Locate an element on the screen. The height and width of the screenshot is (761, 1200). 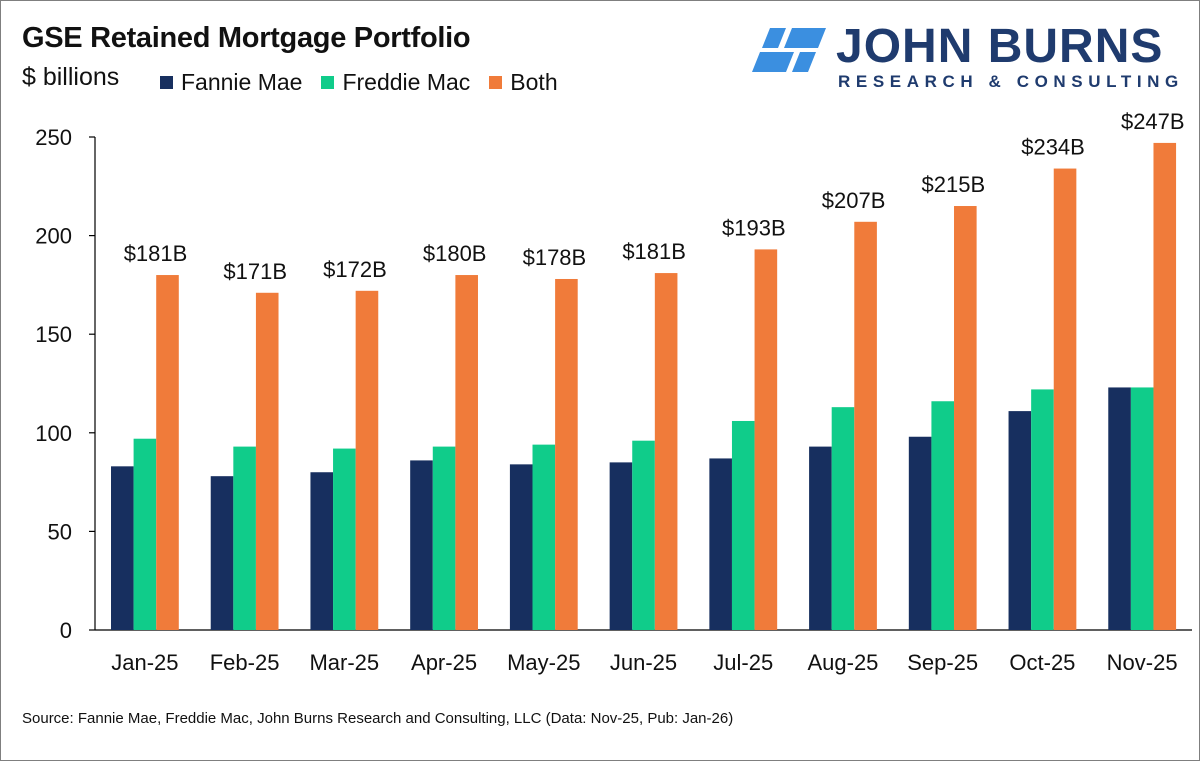
data-label: $234B is located at coordinates (1053, 147).